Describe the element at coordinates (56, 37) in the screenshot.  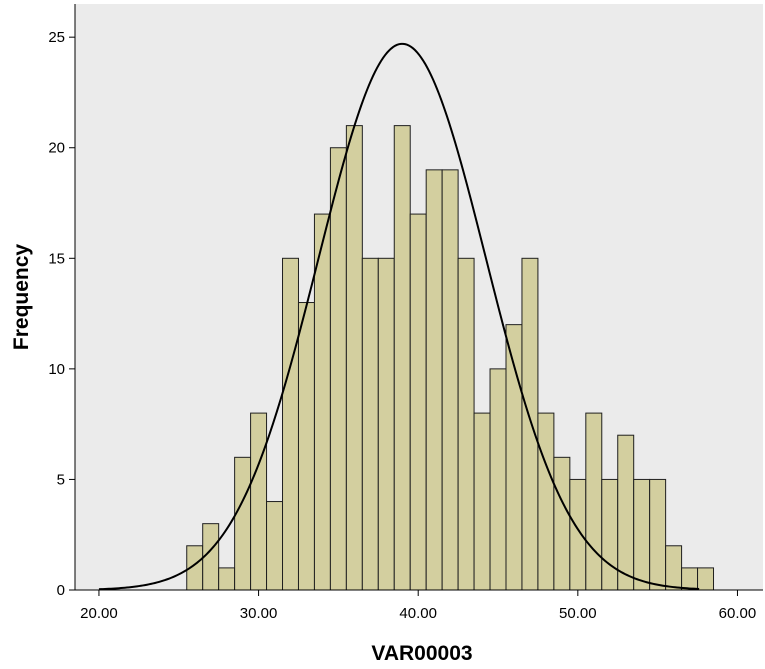
I see `y-tick-label: 25` at that location.